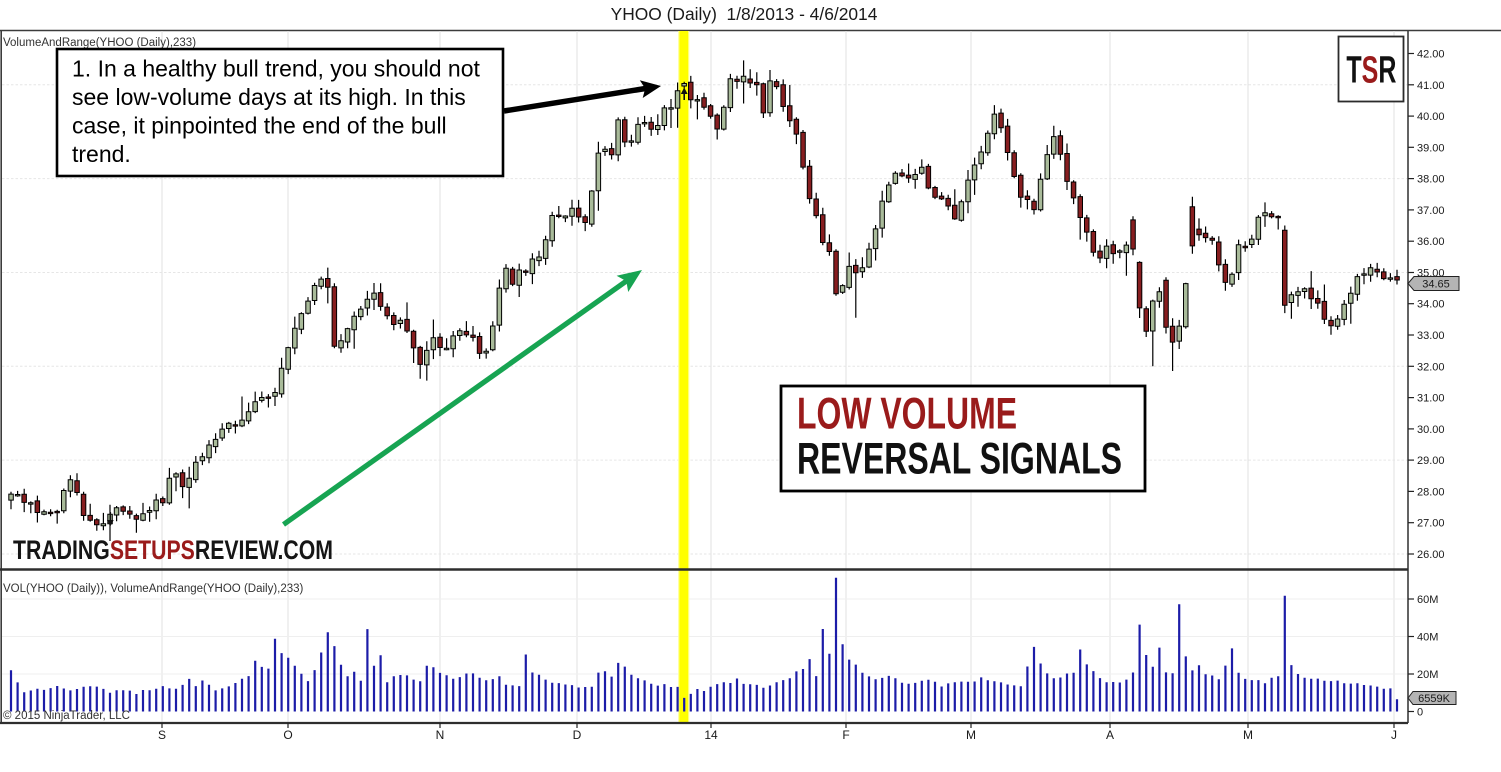  I want to click on svg-text: 60M, so click(1427, 600).